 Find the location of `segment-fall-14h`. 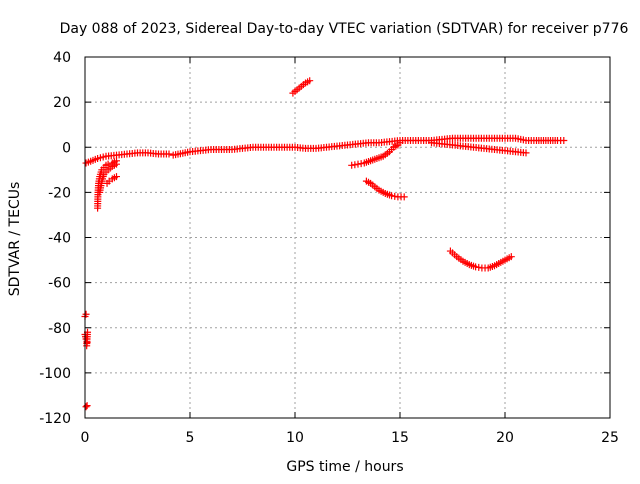

segment-fall-14h is located at coordinates (385, 189).